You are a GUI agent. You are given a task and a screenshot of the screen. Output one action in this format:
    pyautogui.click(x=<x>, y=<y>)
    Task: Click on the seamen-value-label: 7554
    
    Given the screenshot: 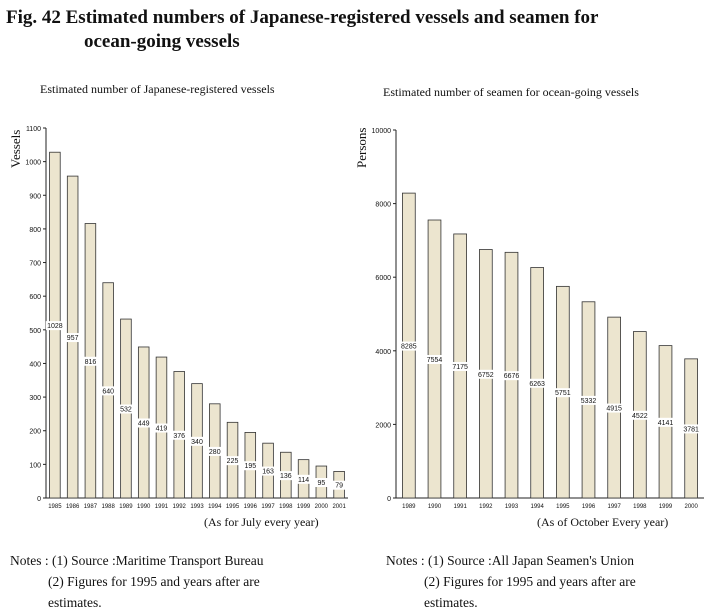 What is the action you would take?
    pyautogui.click(x=435, y=360)
    